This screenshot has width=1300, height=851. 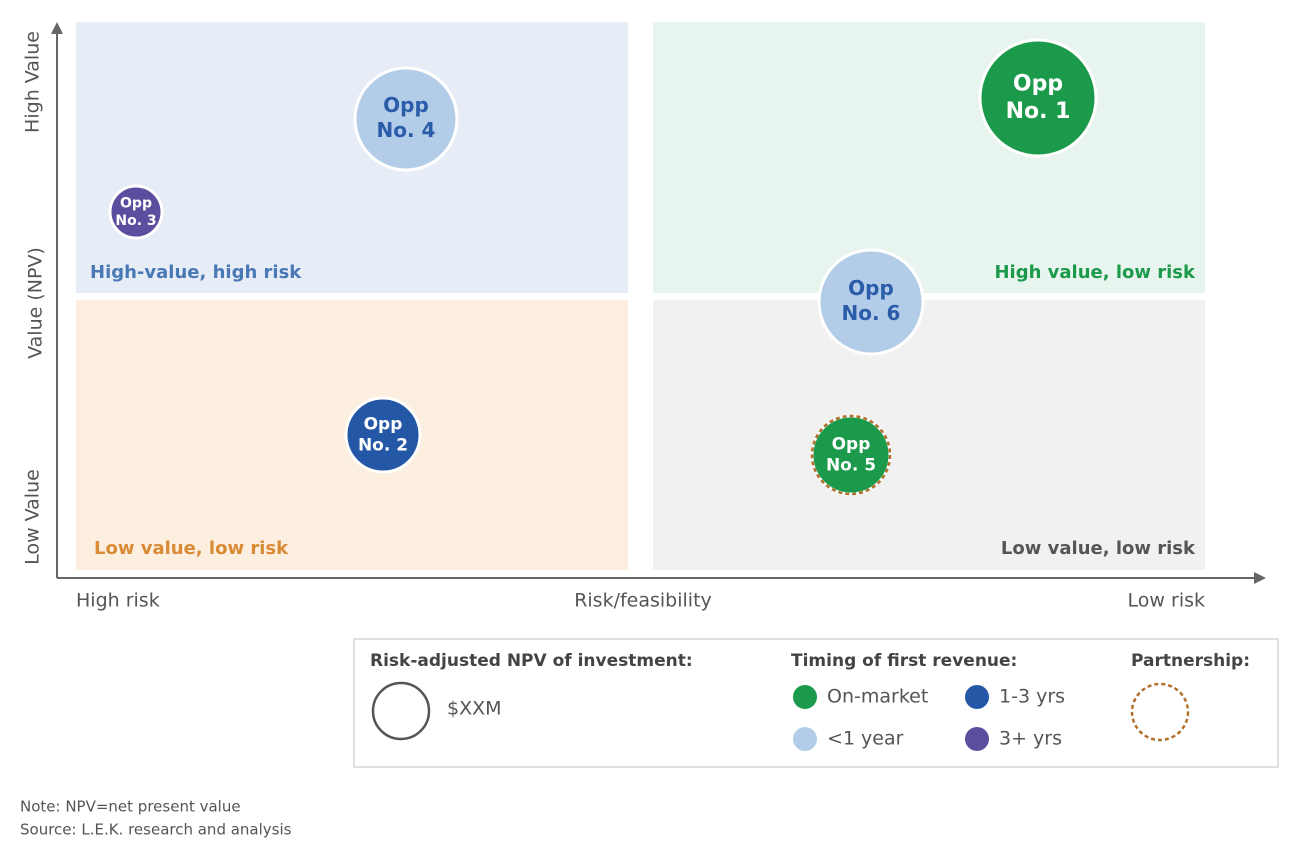 I want to click on x-high-label: Low risk, so click(x=1166, y=601).